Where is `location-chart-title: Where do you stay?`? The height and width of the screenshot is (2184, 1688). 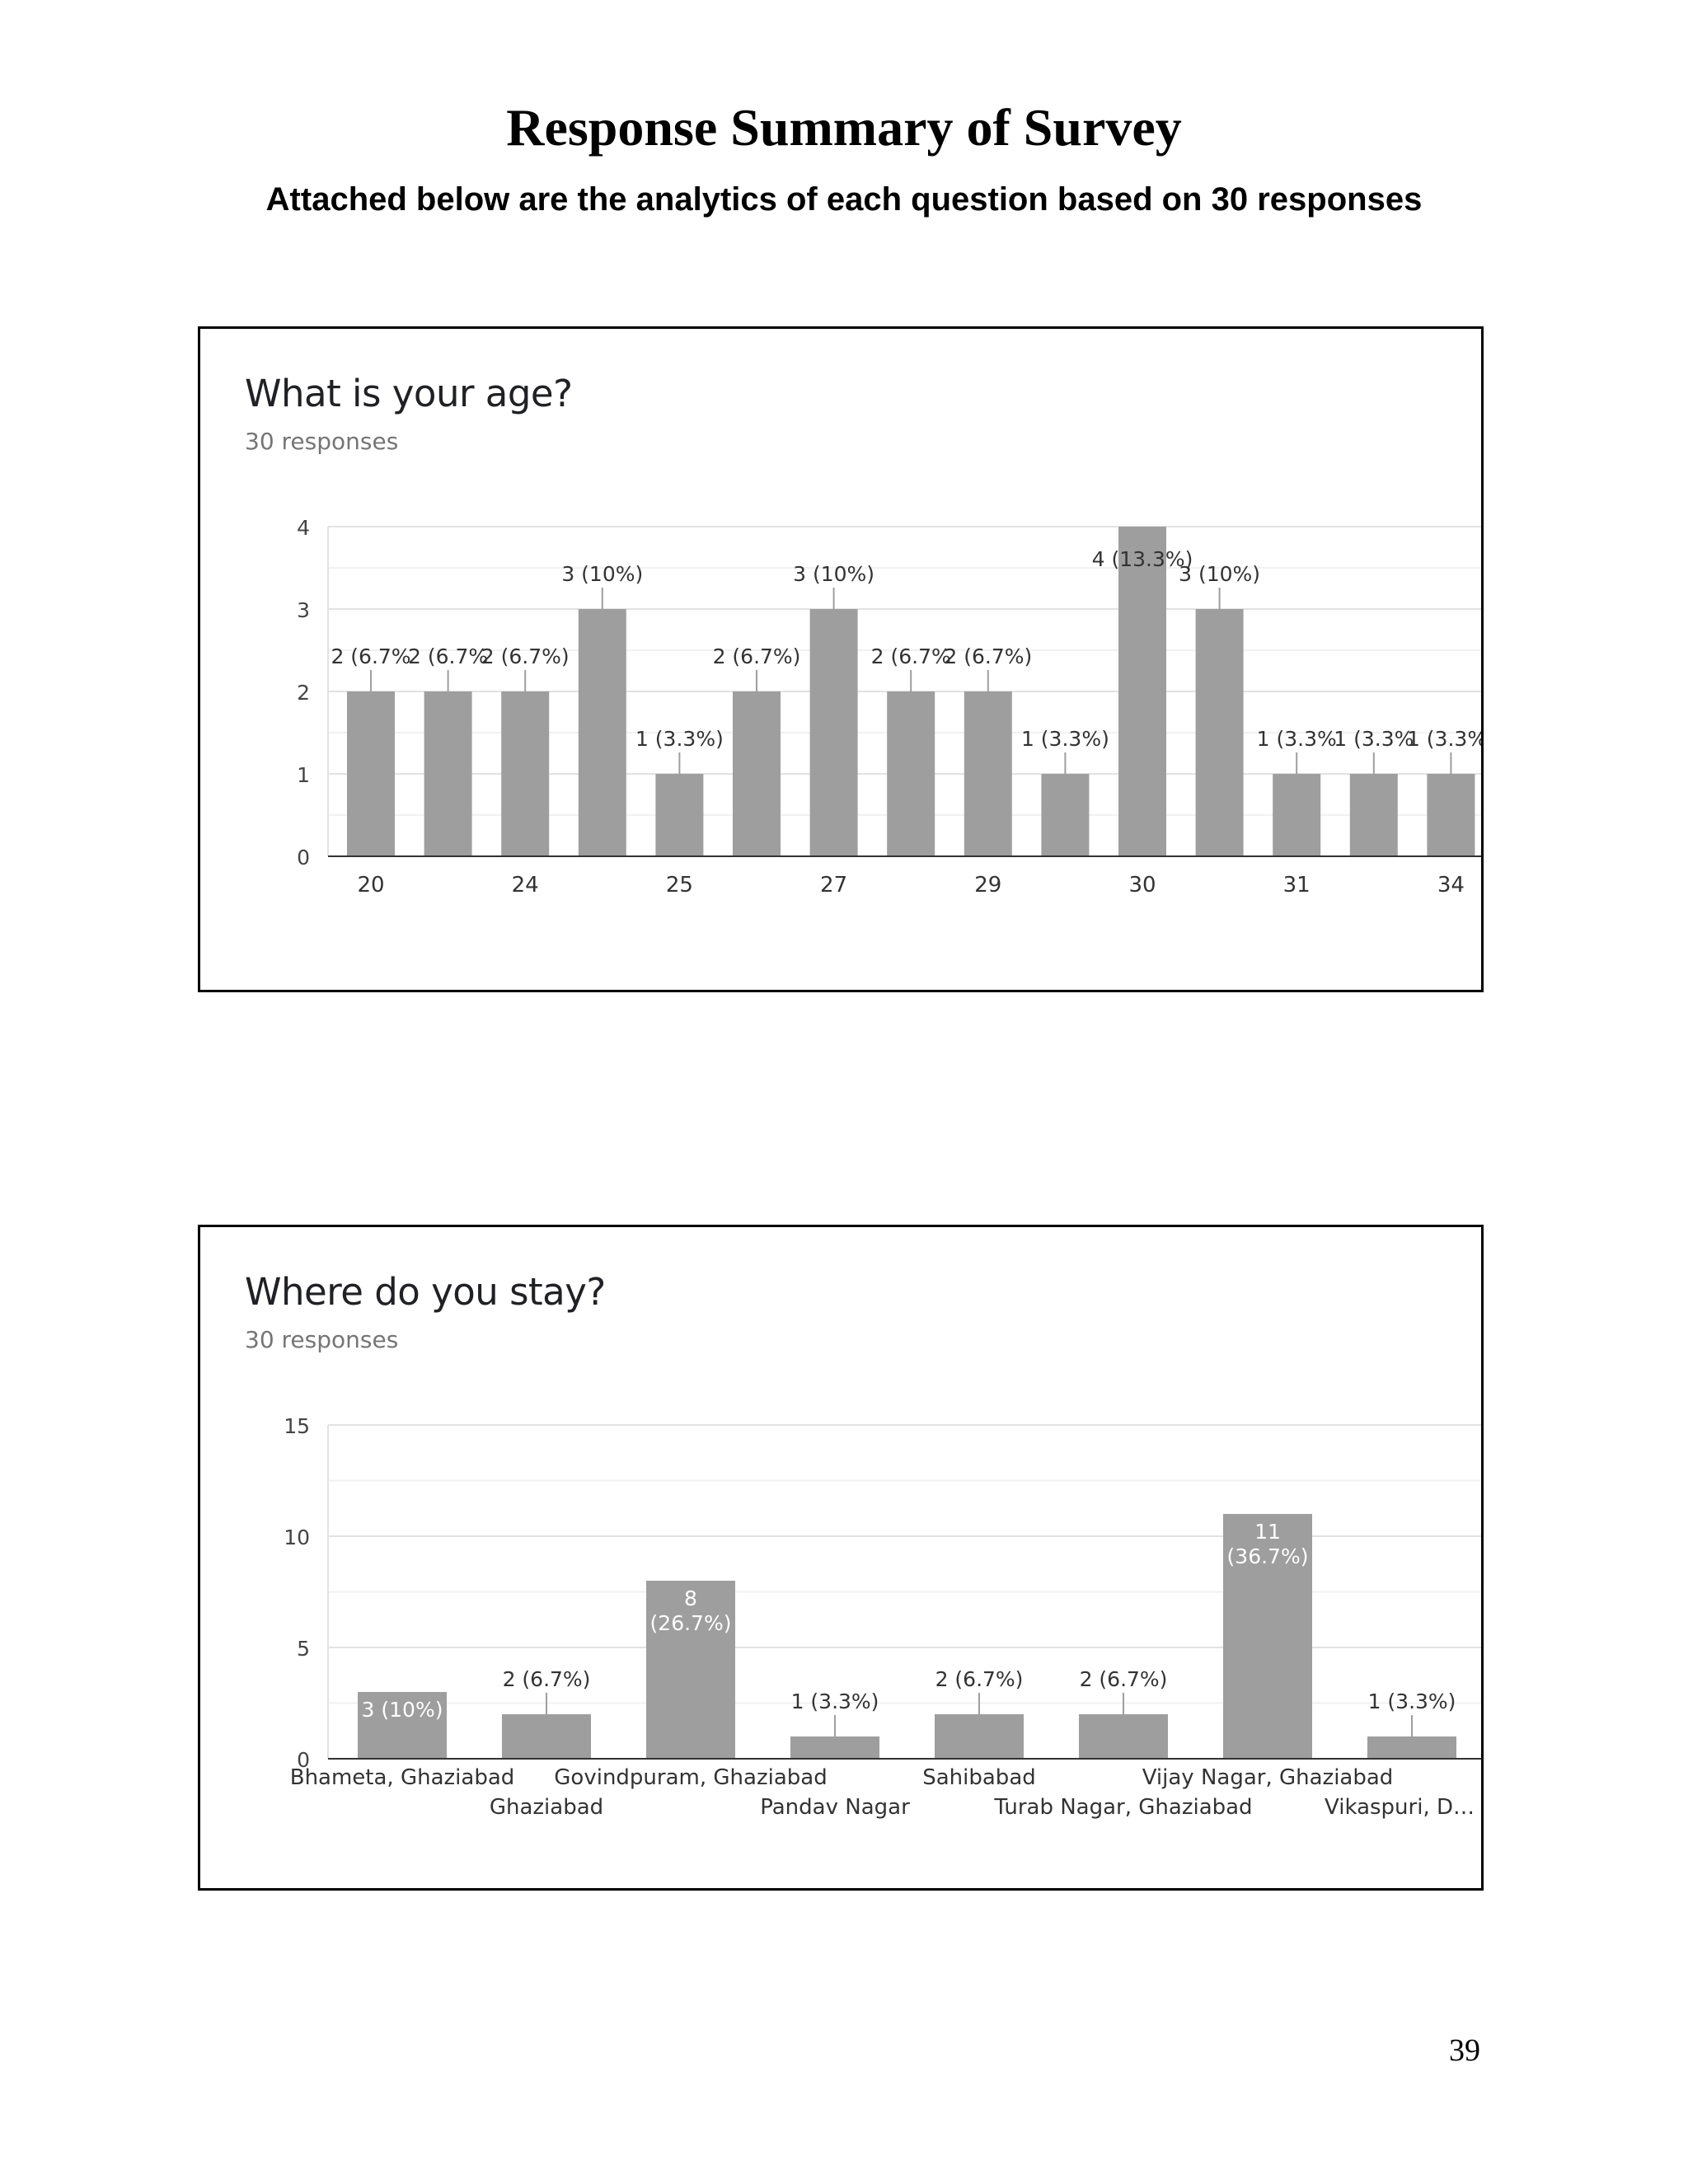 location-chart-title: Where do you stay? is located at coordinates (425, 1292).